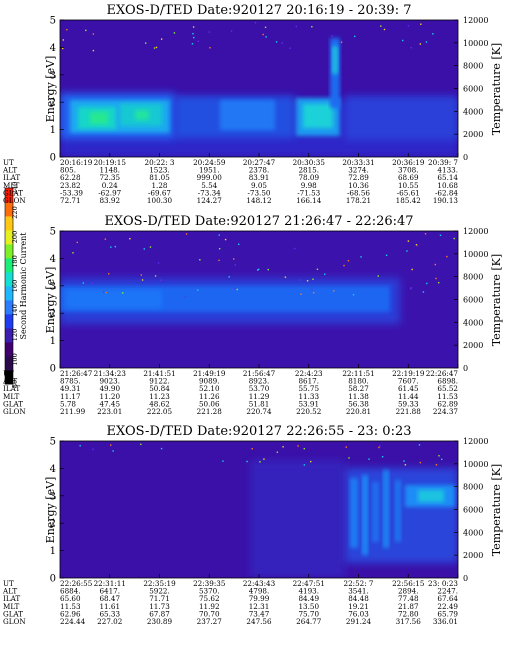 Image resolution: width=505 pixels, height=649 pixels. Describe the element at coordinates (259, 583) in the screenshot. I see `ephemeris-value: 22:43:43` at that location.